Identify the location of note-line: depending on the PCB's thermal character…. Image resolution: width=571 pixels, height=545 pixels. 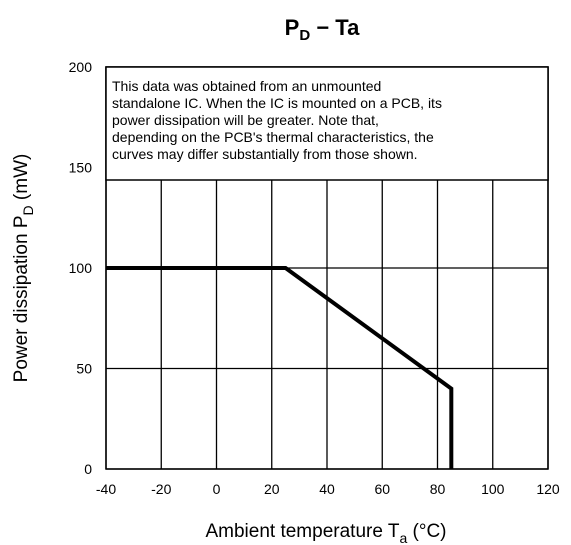
(273, 137).